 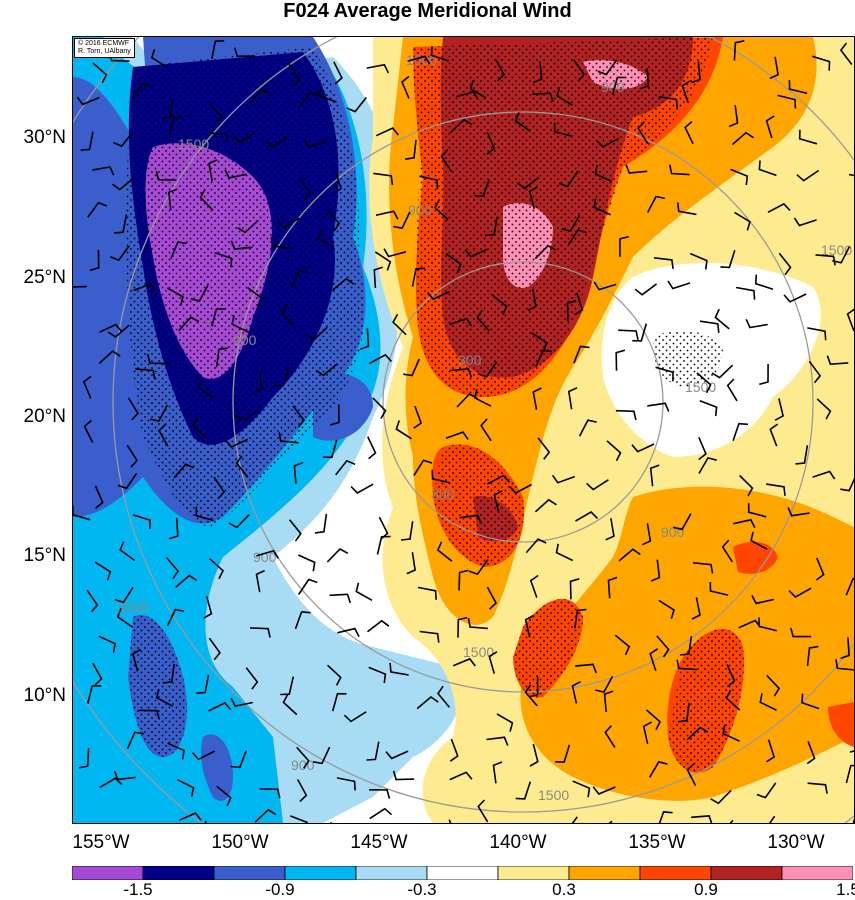 I want to click on stipple-south, so click(x=157, y=686).